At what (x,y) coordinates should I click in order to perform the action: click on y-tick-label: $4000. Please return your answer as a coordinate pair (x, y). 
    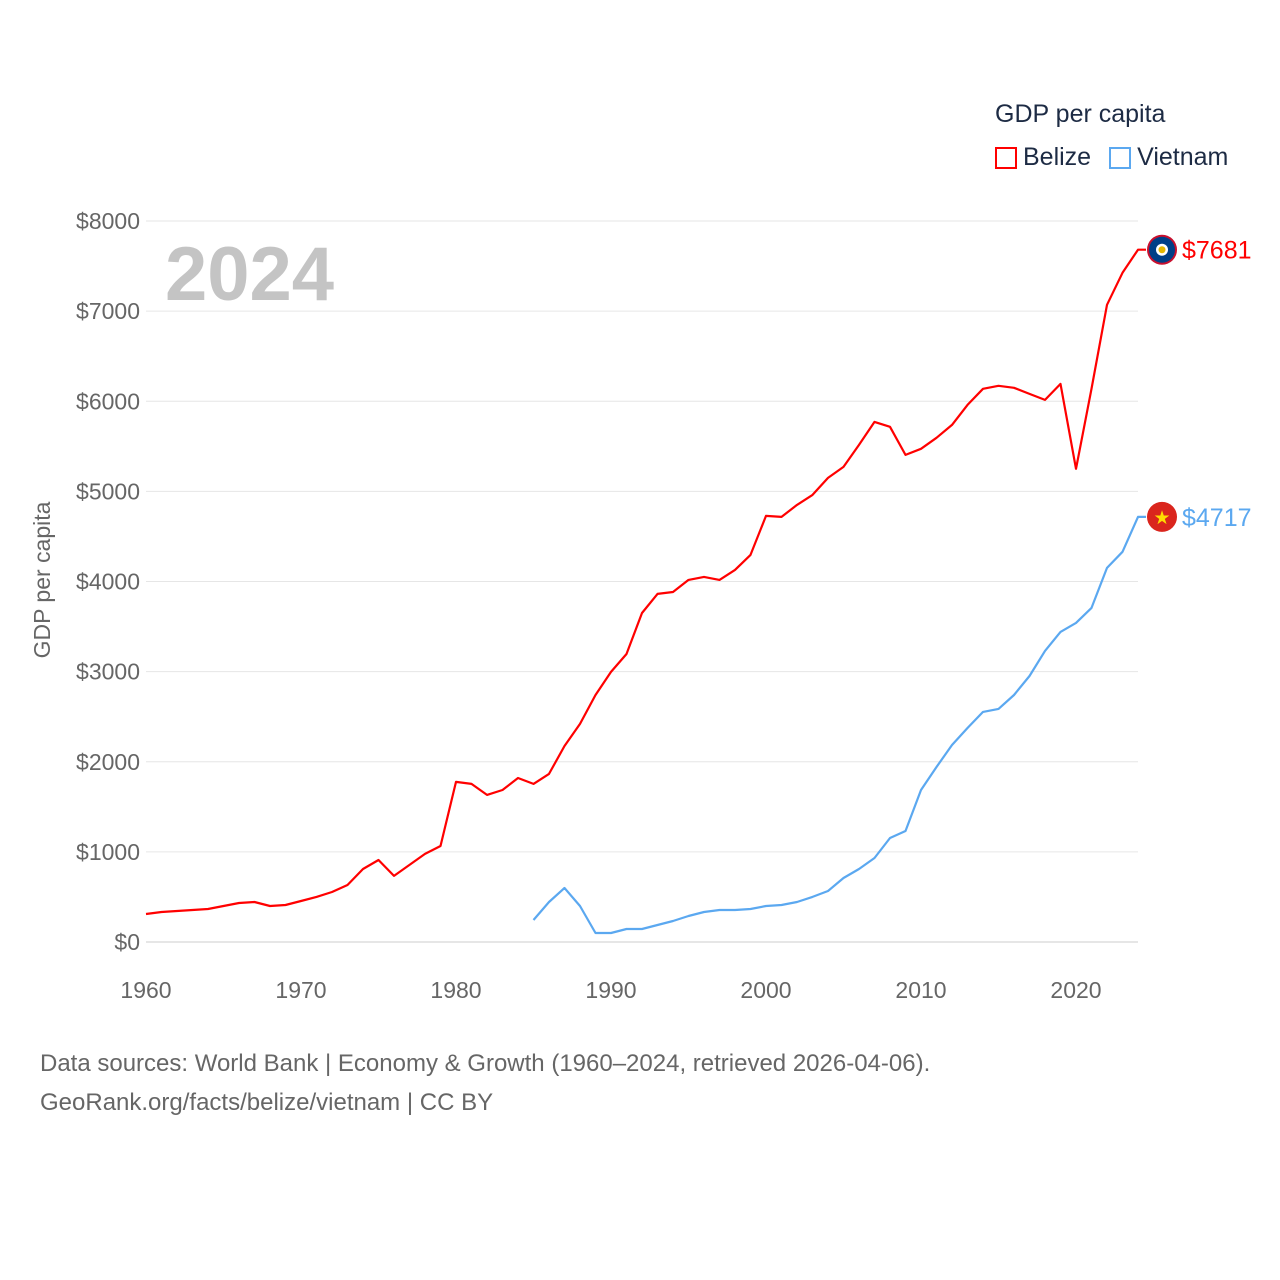
    Looking at the image, I should click on (108, 582).